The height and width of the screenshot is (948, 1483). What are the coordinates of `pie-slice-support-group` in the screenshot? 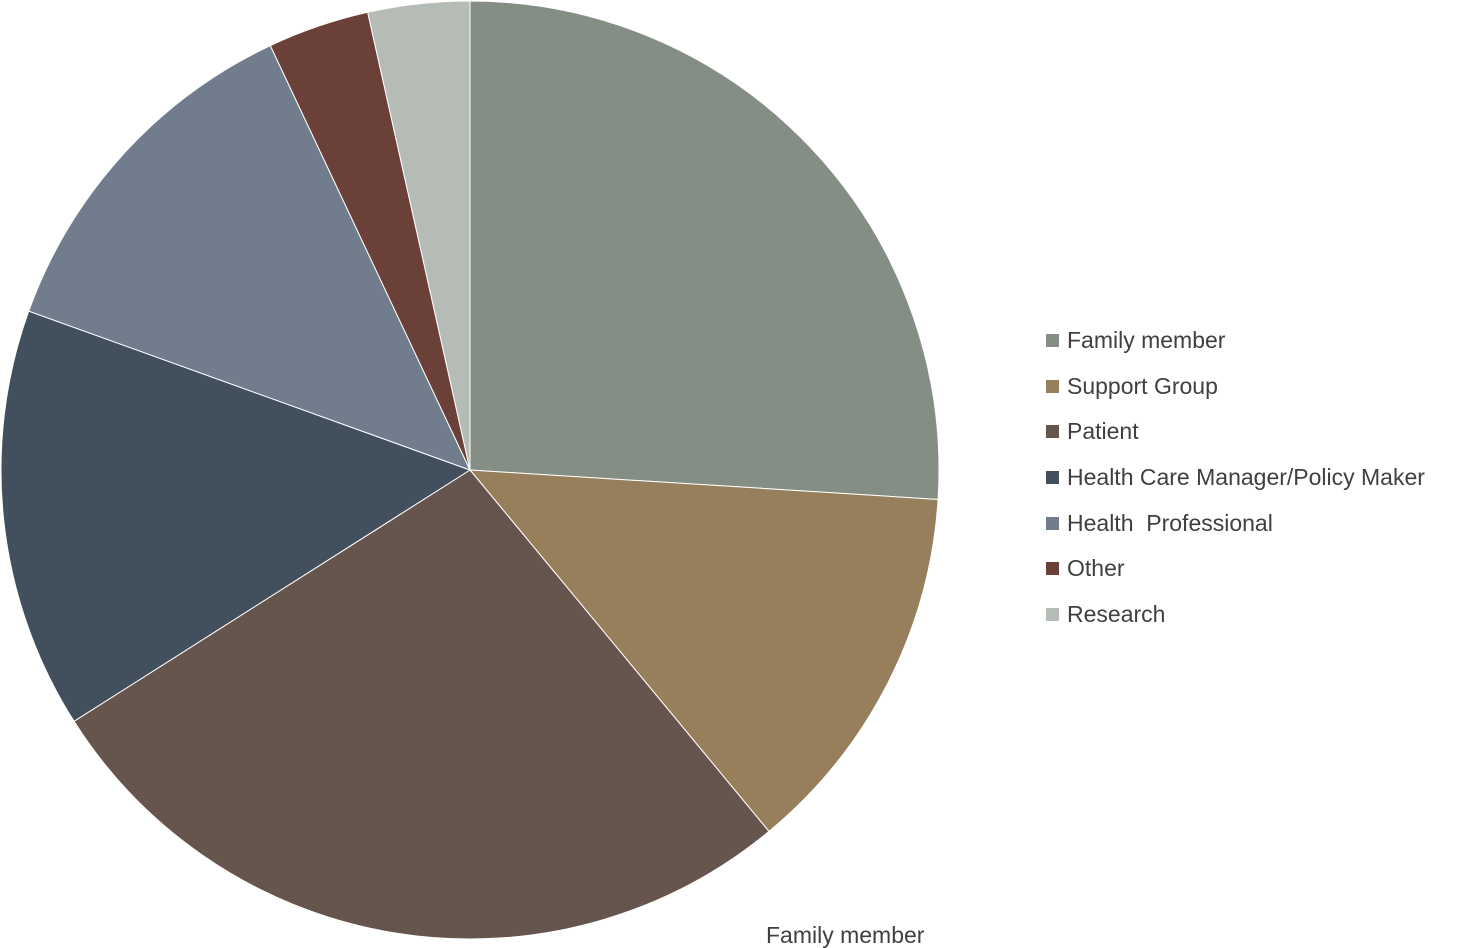 It's located at (703, 651).